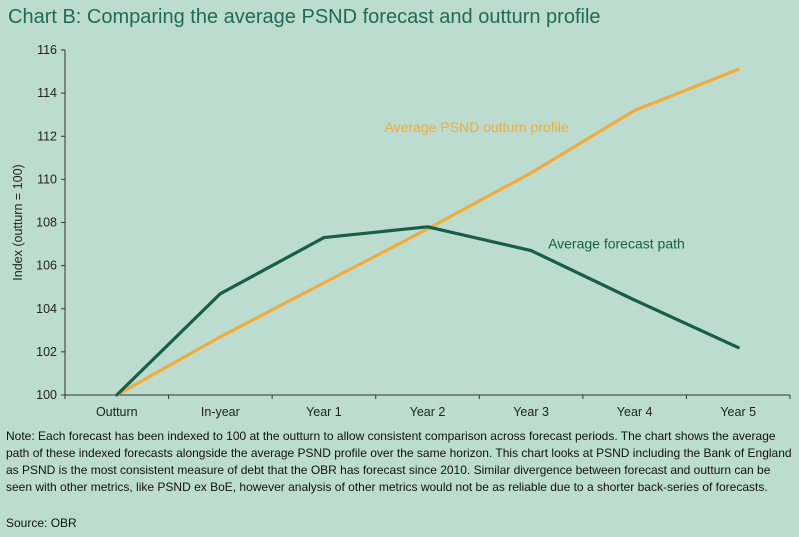 This screenshot has height=537, width=799. What do you see at coordinates (477, 127) in the screenshot?
I see `outturn-profile-annotation: Average PSND outturn profile` at bounding box center [477, 127].